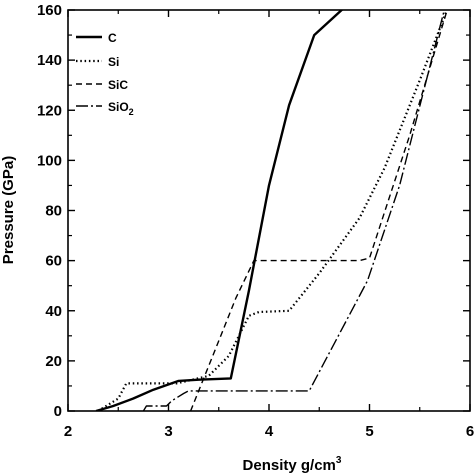 The width and height of the screenshot is (474, 474). Describe the element at coordinates (102, 85) in the screenshot. I see `legend-item-sic: SiC` at that location.